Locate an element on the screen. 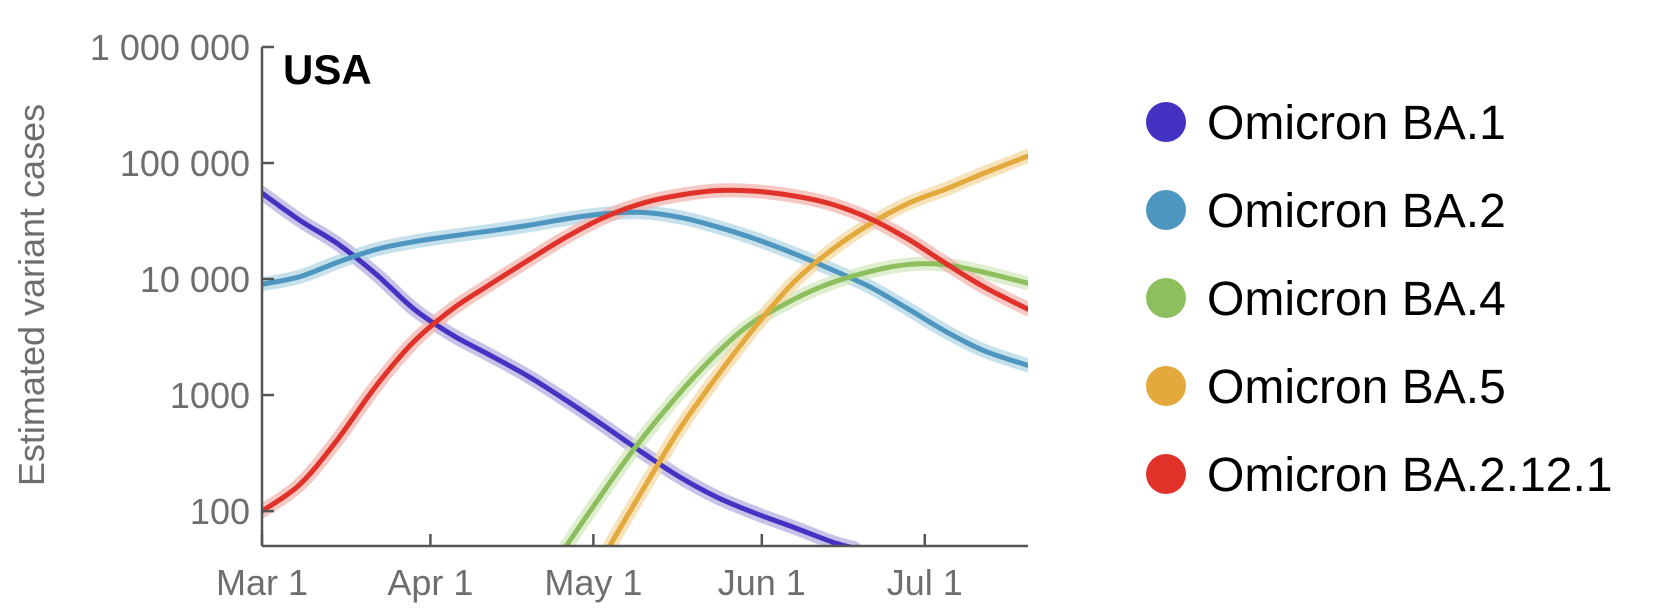 The height and width of the screenshot is (609, 1680). legend-label: Omicron BA.1 is located at coordinates (1356, 123).